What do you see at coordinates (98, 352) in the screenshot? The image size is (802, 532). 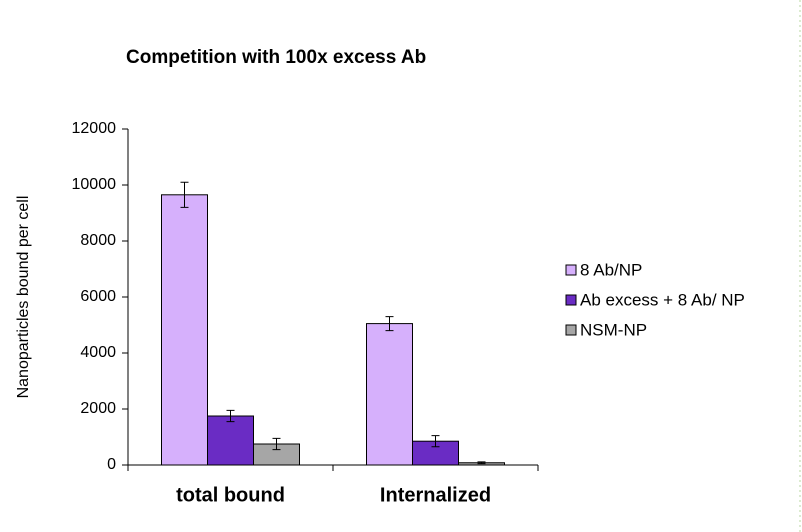 I see `y-tick-label: 4000` at bounding box center [98, 352].